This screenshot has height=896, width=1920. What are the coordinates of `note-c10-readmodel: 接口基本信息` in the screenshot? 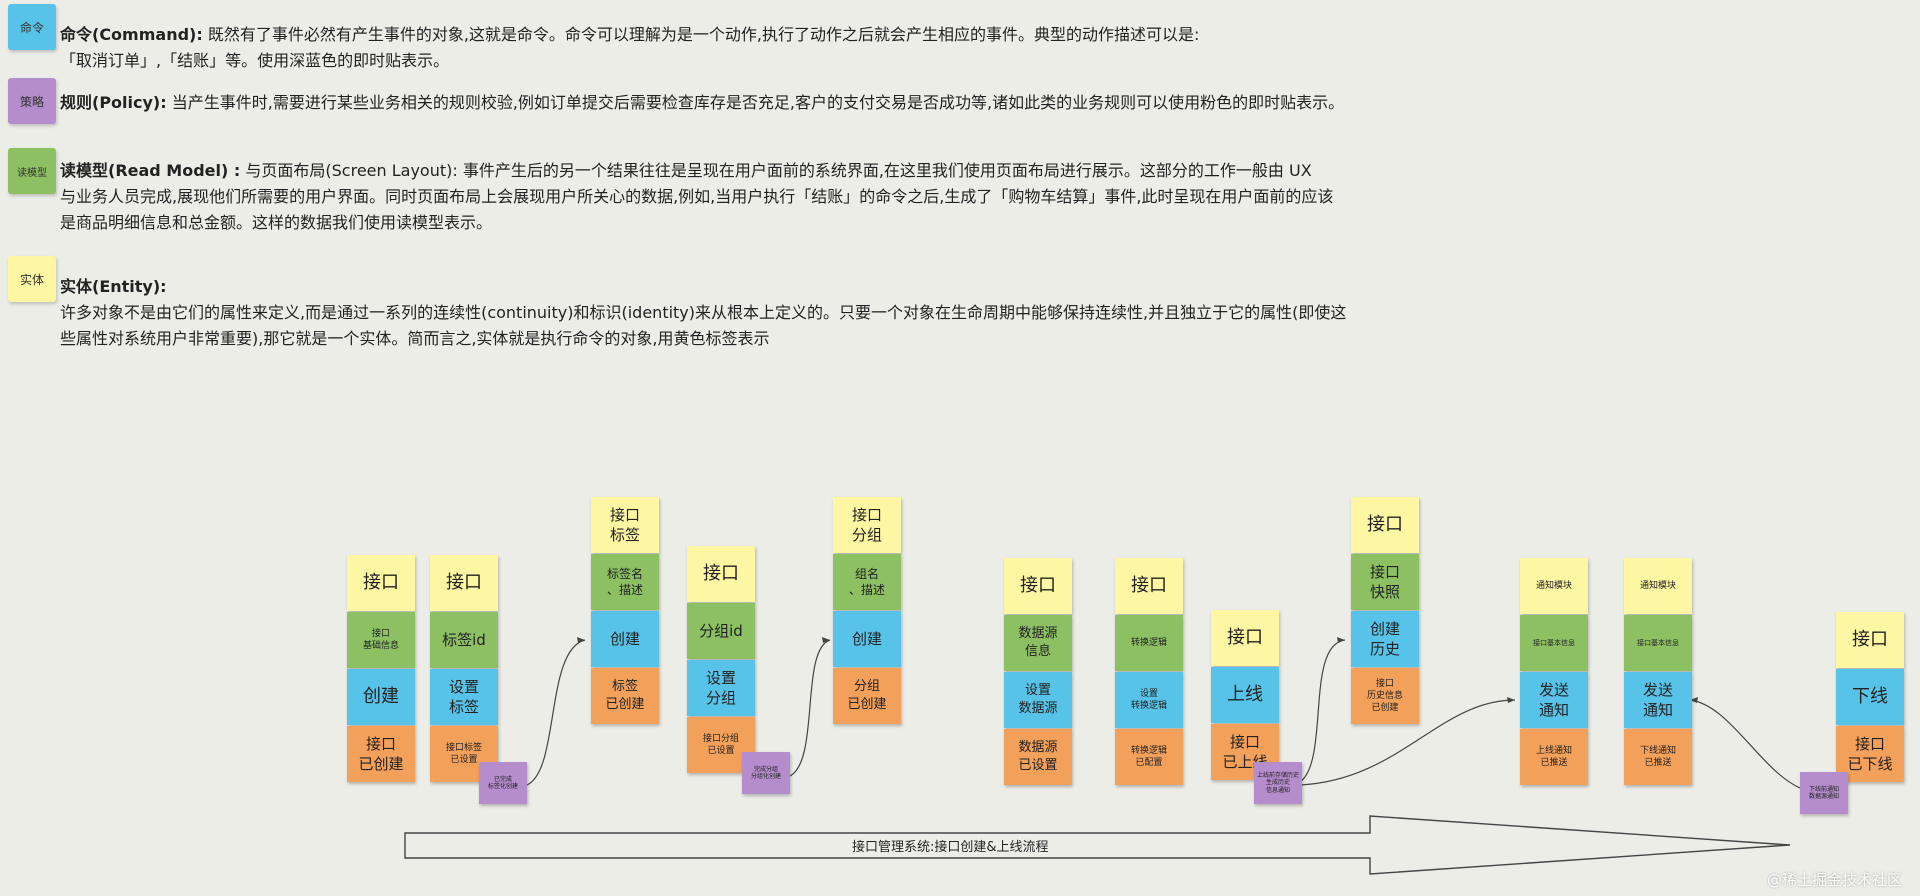 It's located at (1554, 643).